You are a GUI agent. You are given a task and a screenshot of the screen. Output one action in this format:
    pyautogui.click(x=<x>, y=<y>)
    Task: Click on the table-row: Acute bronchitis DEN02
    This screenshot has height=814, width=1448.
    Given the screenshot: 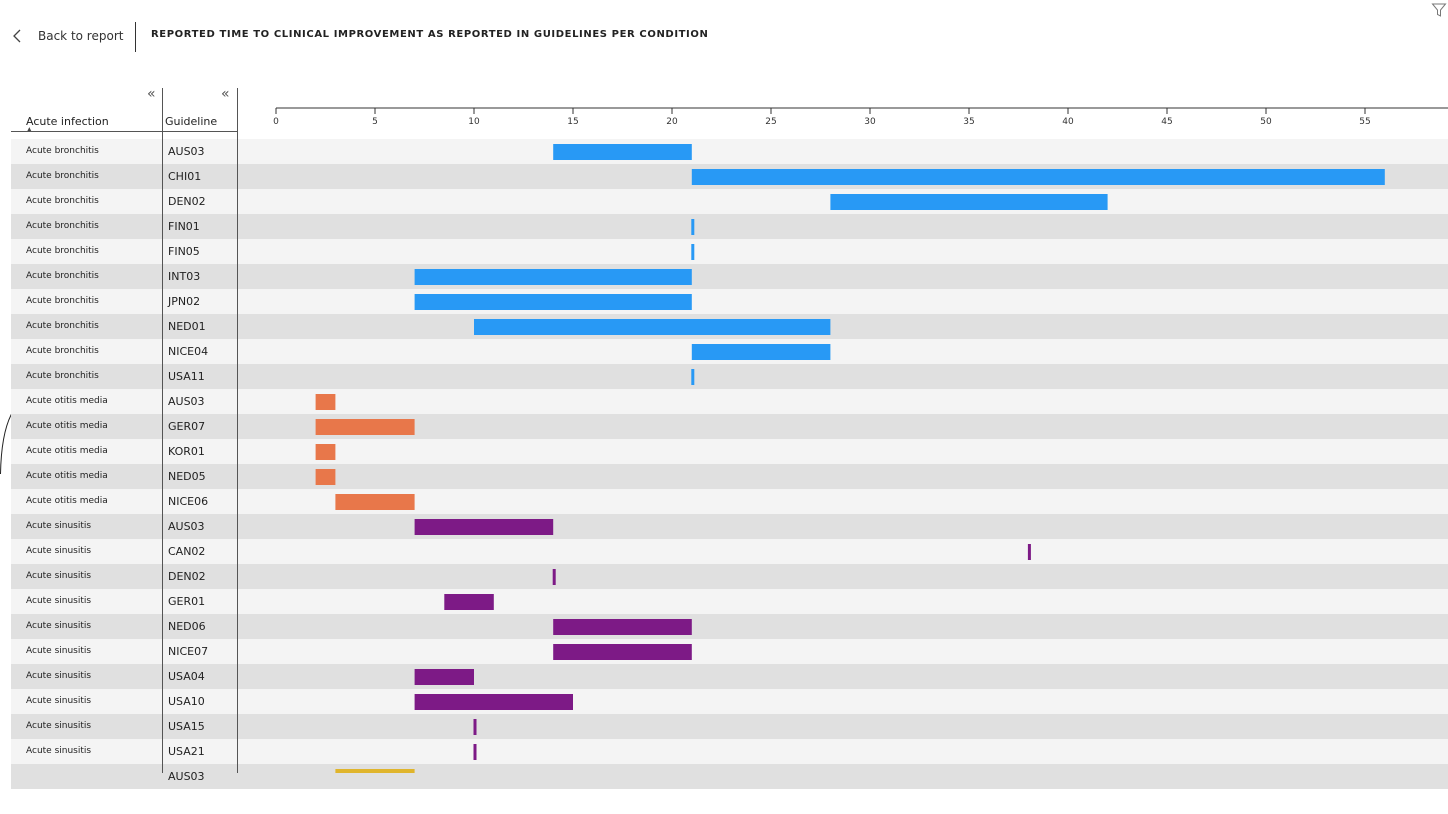 What is the action you would take?
    pyautogui.click(x=729, y=201)
    